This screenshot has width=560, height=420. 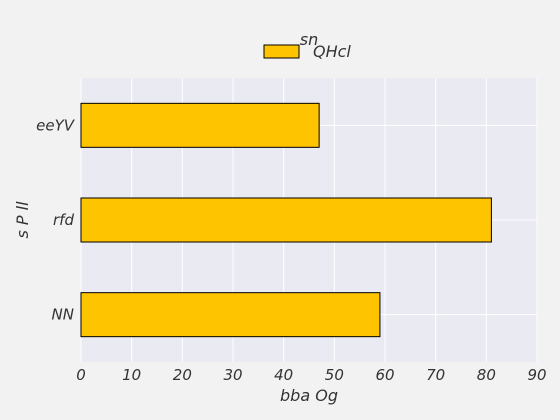 I want to click on x-ticks: 0 10 20 30 40 50 60 70 80 90, so click(x=311, y=375).